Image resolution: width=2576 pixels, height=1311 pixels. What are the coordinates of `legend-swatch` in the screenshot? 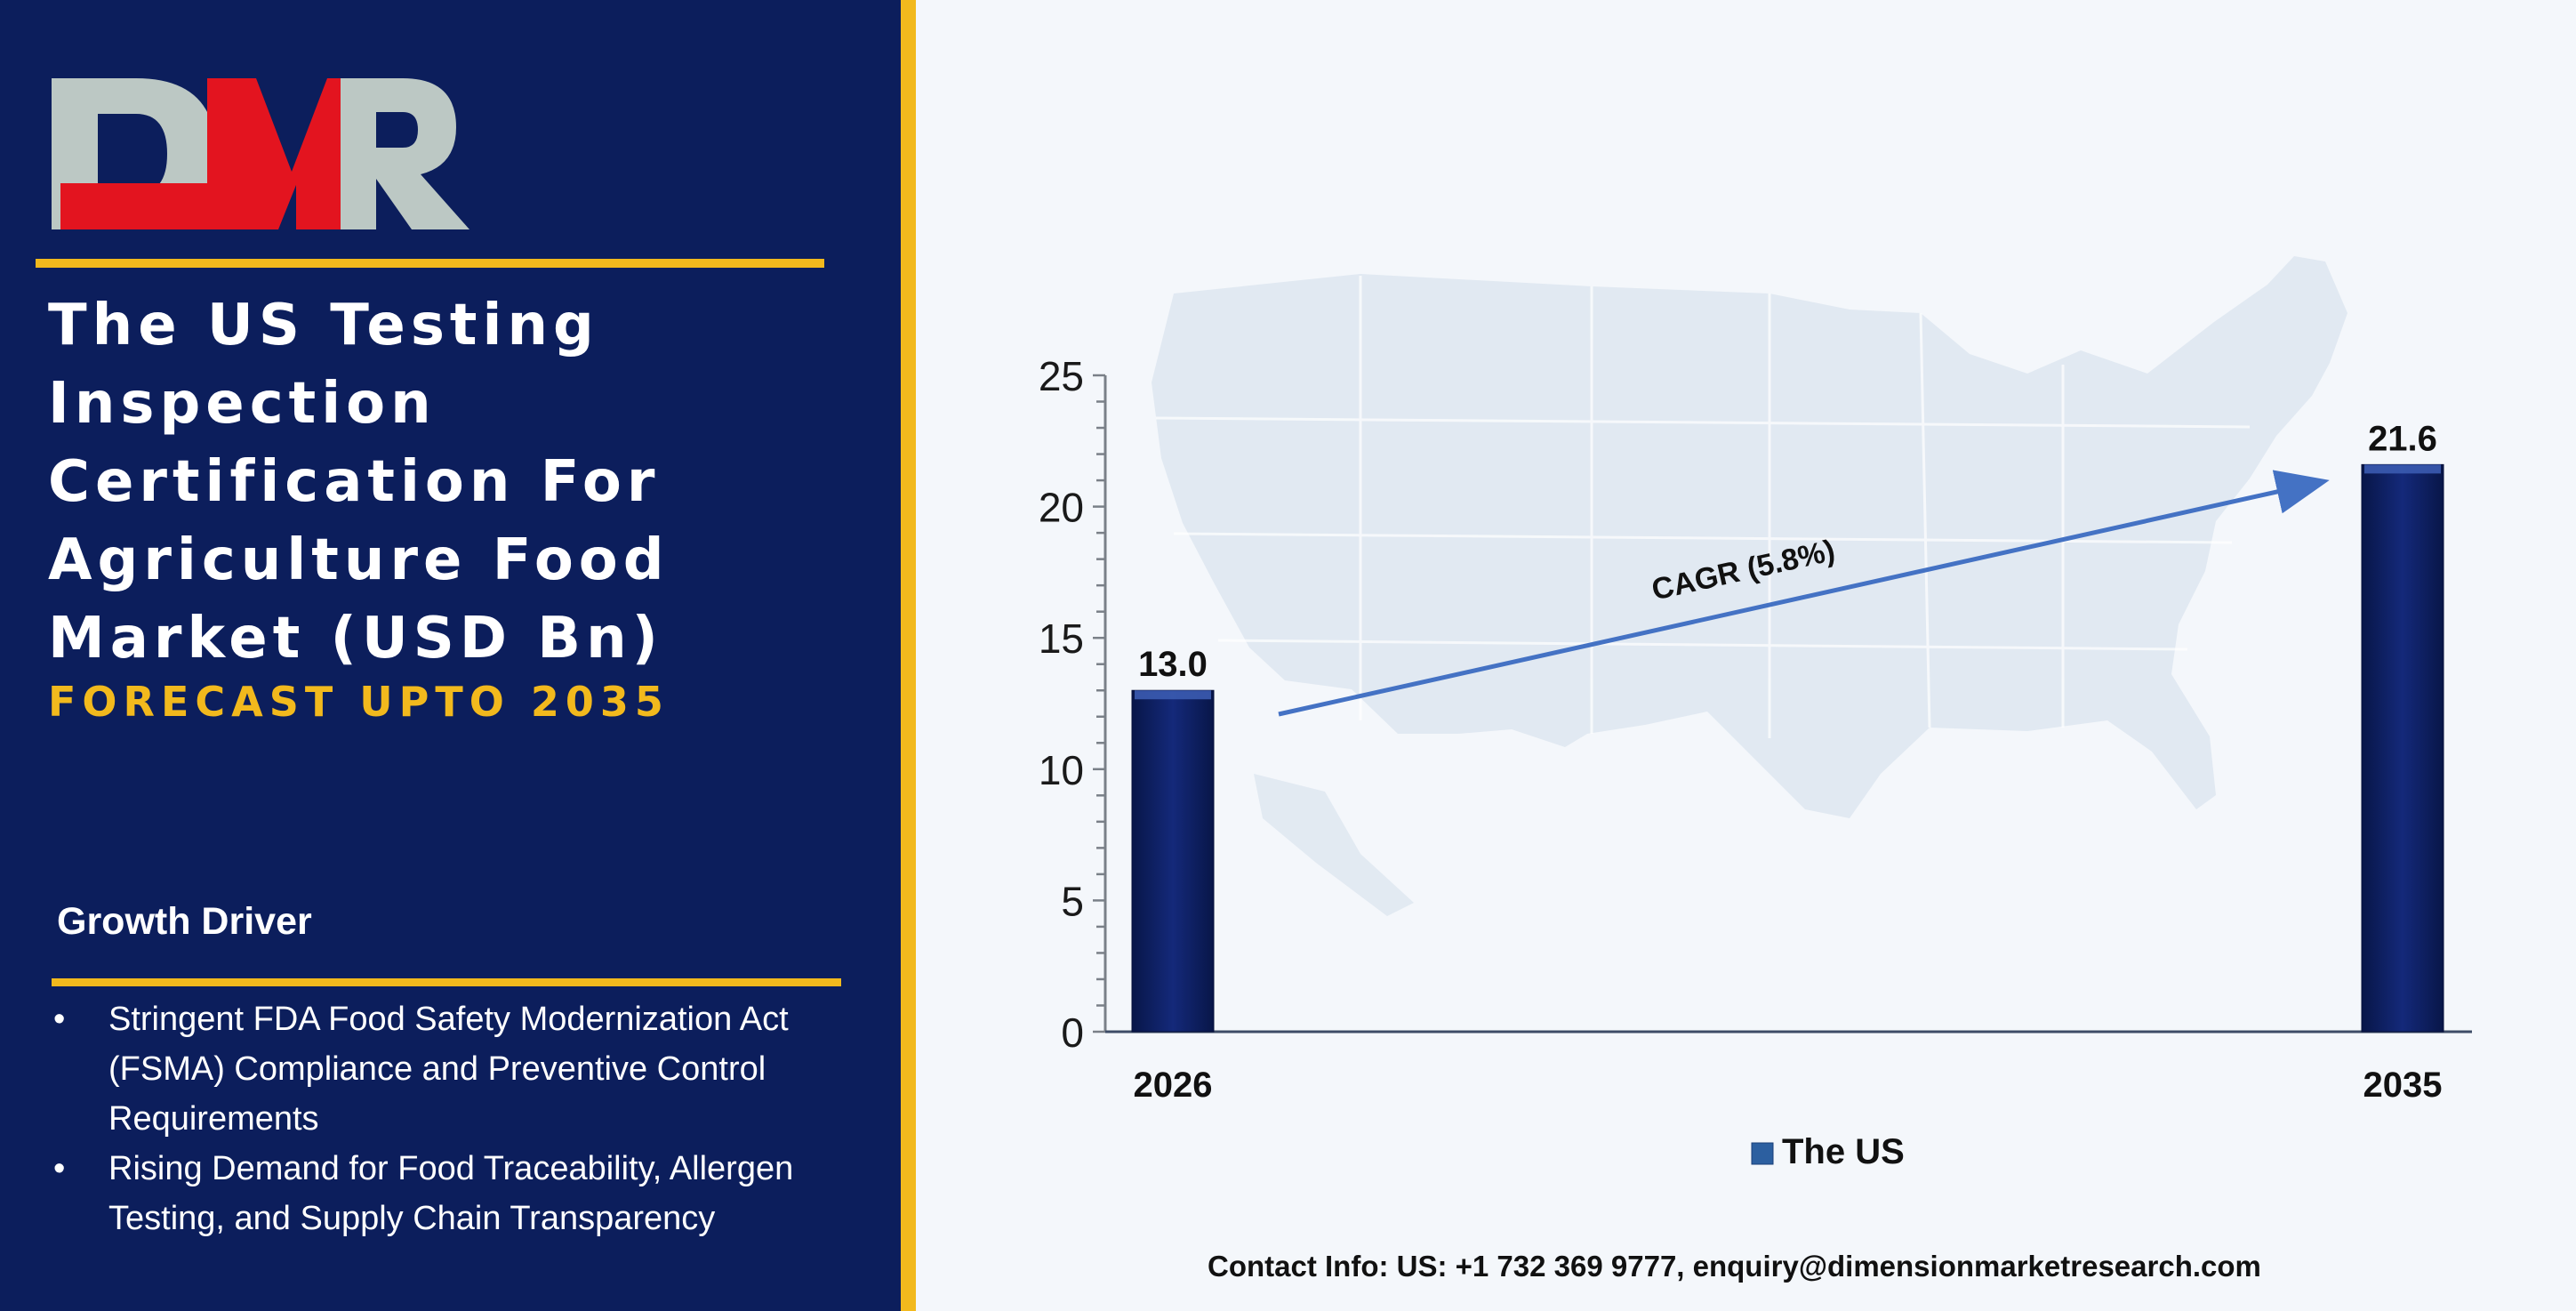 It's located at (1762, 1153).